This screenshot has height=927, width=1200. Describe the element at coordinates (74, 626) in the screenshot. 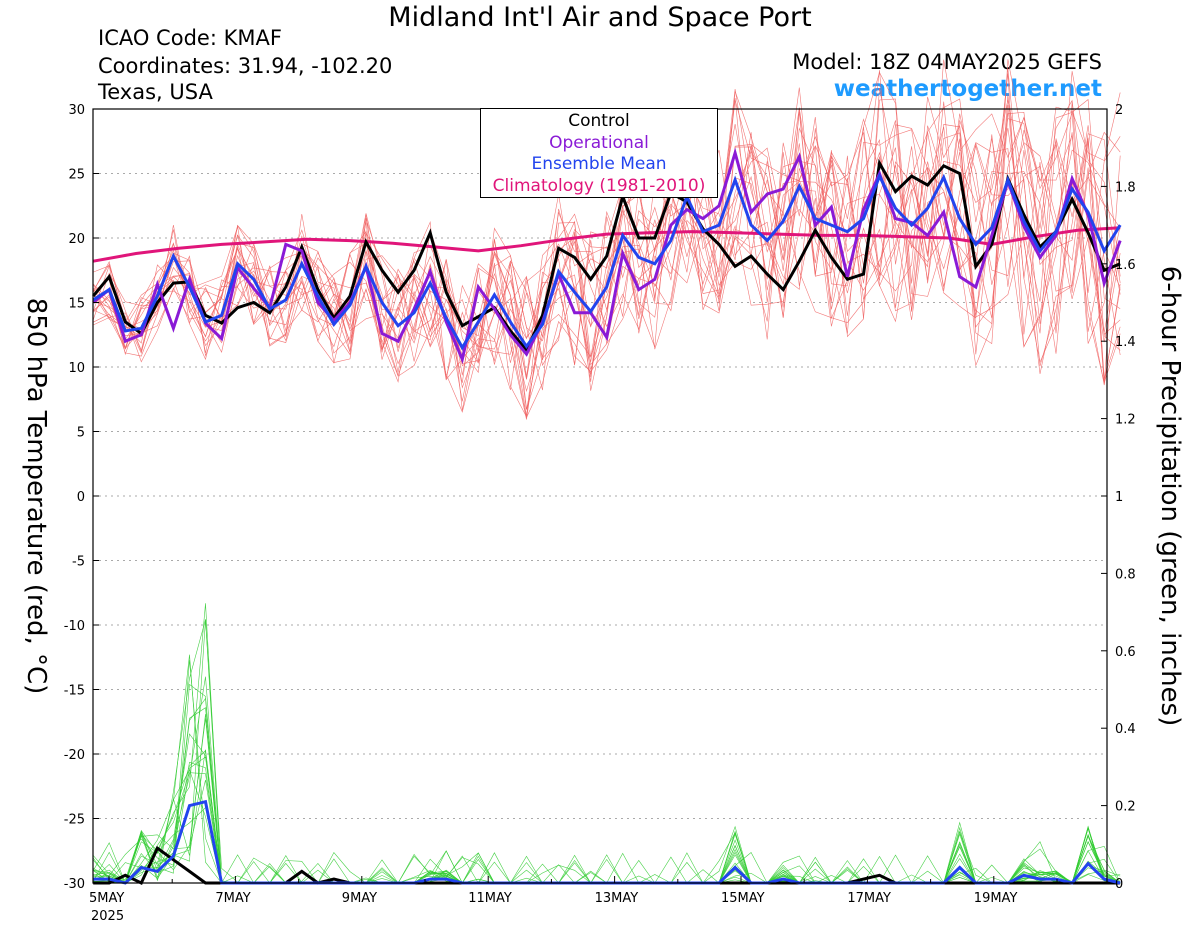

I see `y-tick-label: -10` at that location.